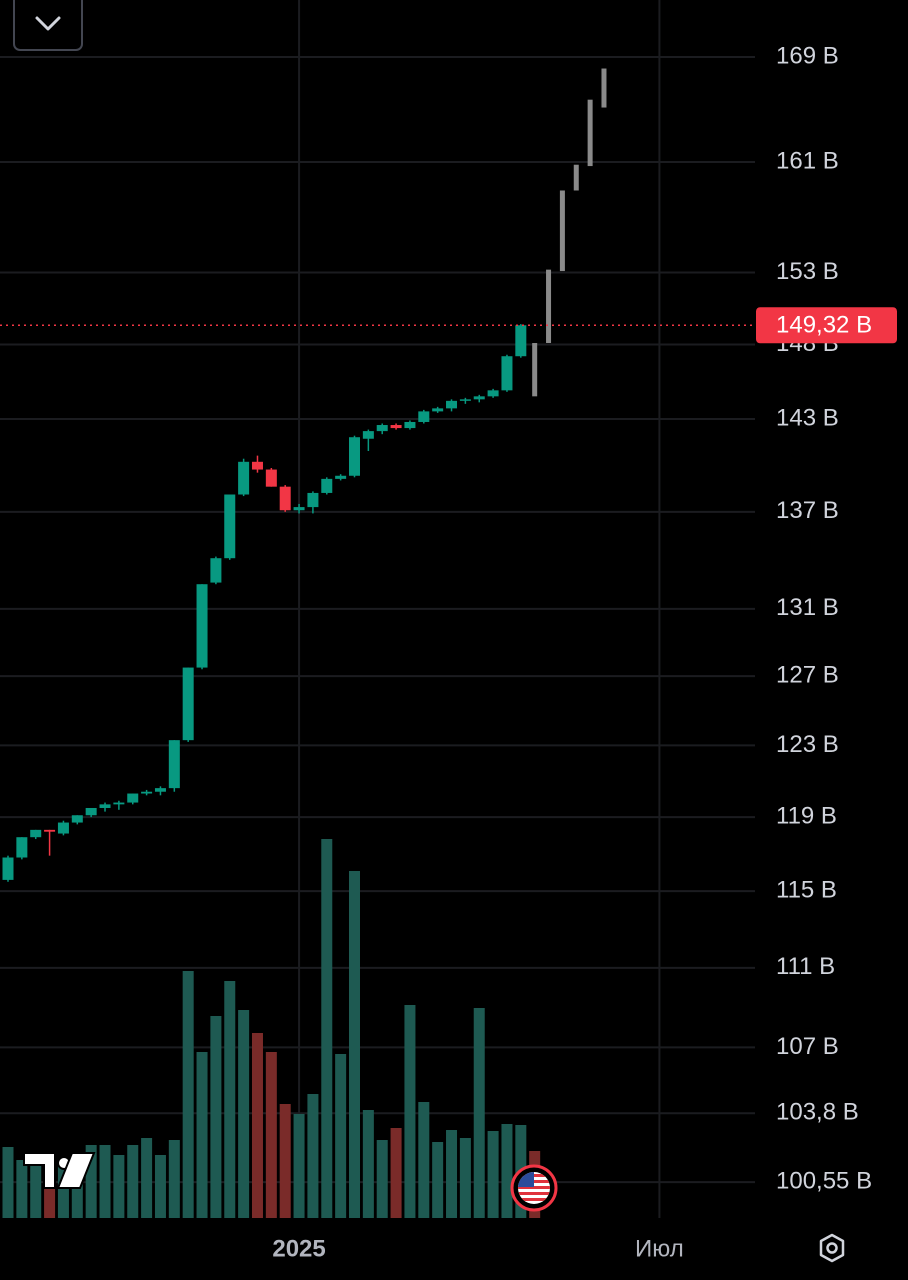 This screenshot has height=1280, width=908. Describe the element at coordinates (298, 1248) in the screenshot. I see `x-tick-label: 2025` at that location.